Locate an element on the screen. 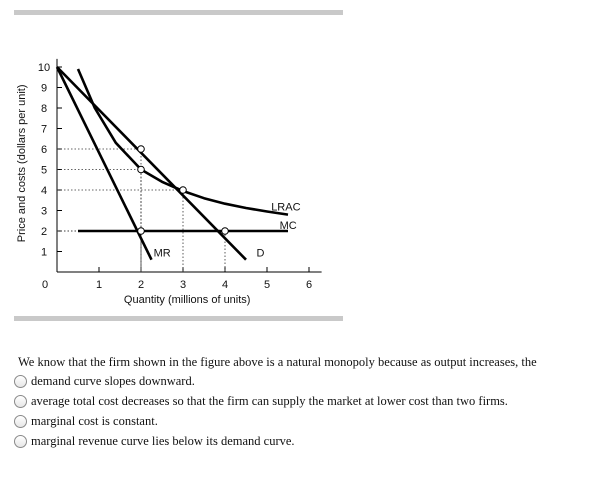  y-tick-label: 4 is located at coordinates (44, 191).